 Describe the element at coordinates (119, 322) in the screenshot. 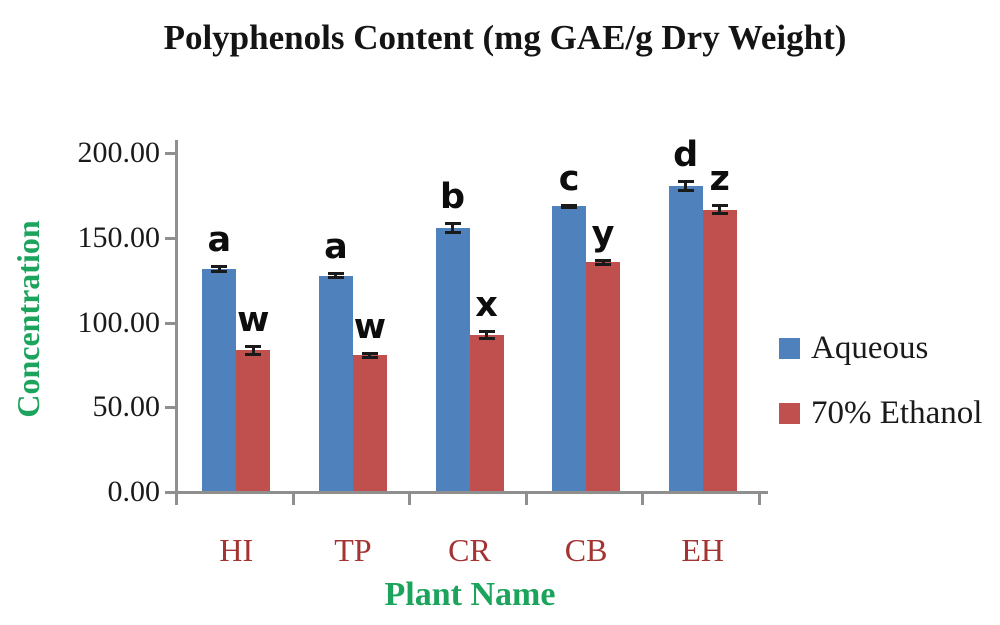

I see `y-tick-label: 100.00` at that location.